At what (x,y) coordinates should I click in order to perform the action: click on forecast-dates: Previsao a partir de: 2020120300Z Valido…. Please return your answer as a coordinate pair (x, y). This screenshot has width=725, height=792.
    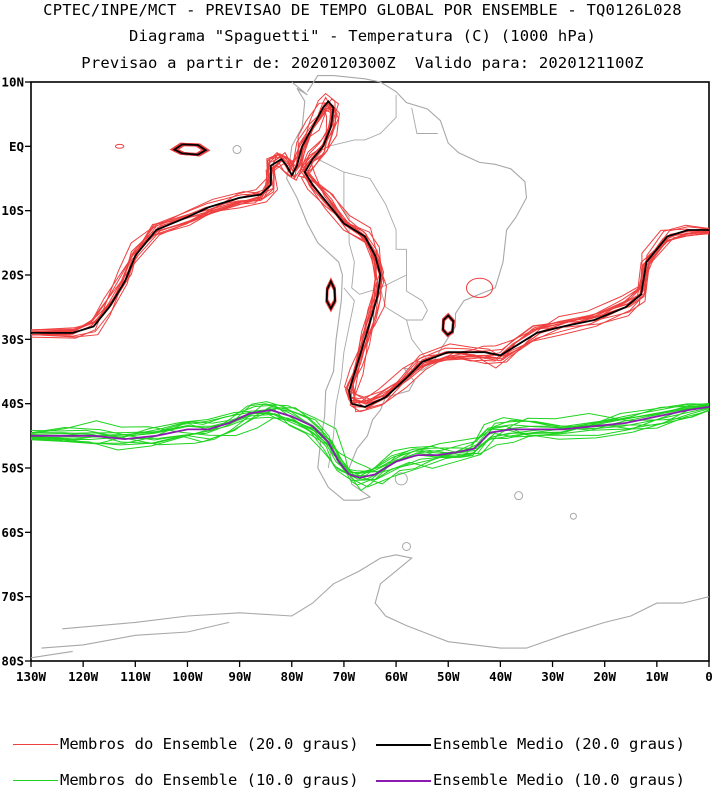
    Looking at the image, I should click on (362, 63).